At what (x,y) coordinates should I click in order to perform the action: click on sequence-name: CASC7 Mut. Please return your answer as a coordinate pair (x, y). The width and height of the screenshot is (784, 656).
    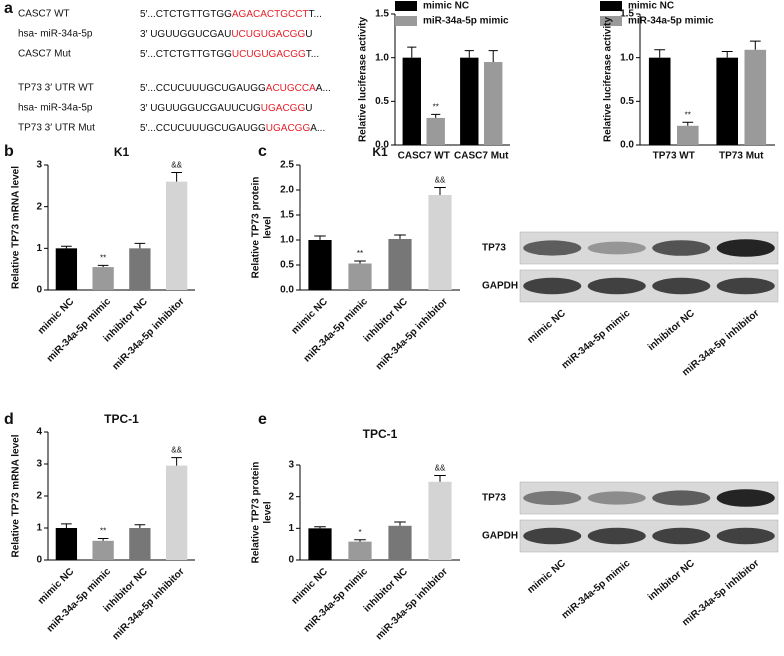
    Looking at the image, I should click on (44, 54).